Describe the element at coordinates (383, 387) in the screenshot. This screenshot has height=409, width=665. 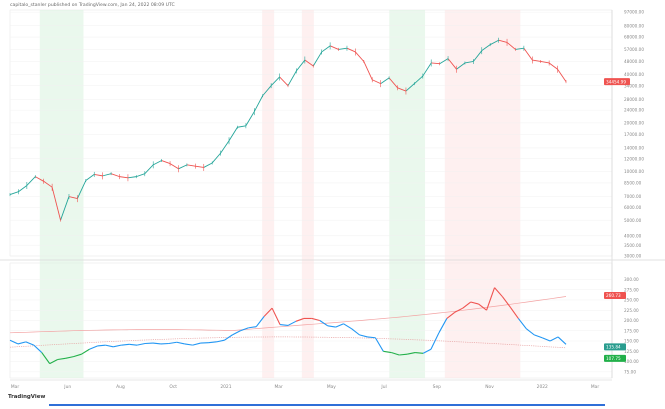
I see `time-tick-label: Jul` at that location.